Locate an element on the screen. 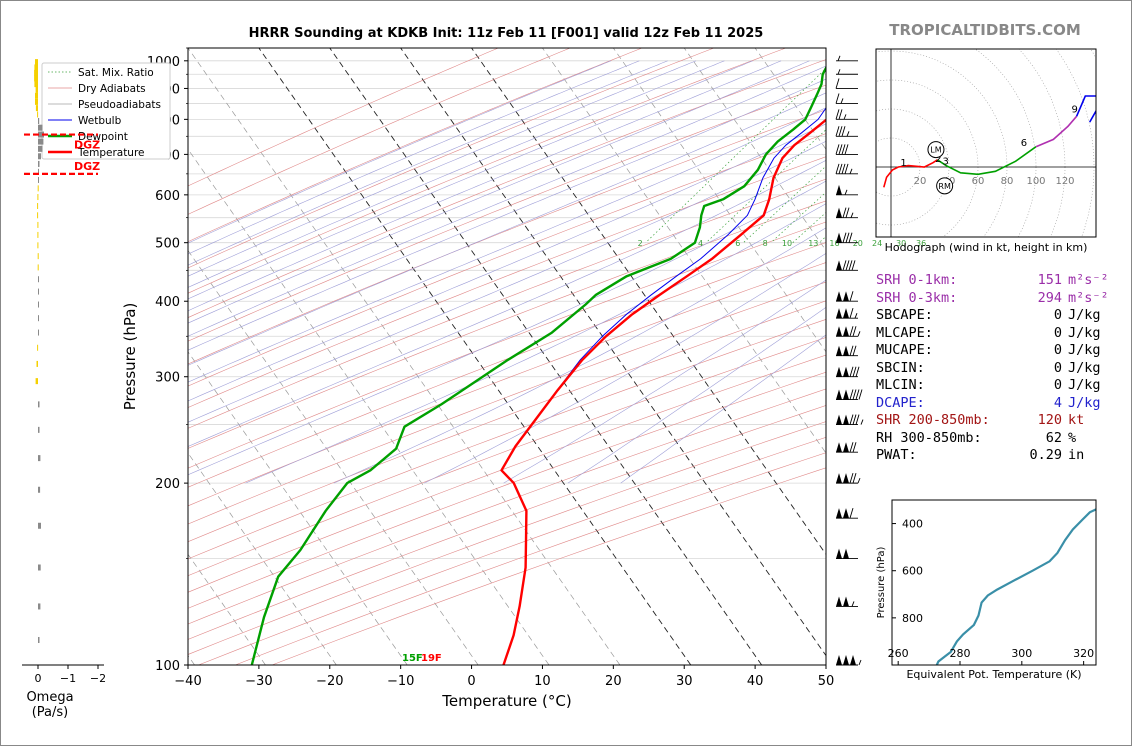 The width and height of the screenshot is (1134, 748). left-mover-marker-label: LM is located at coordinates (935, 150).